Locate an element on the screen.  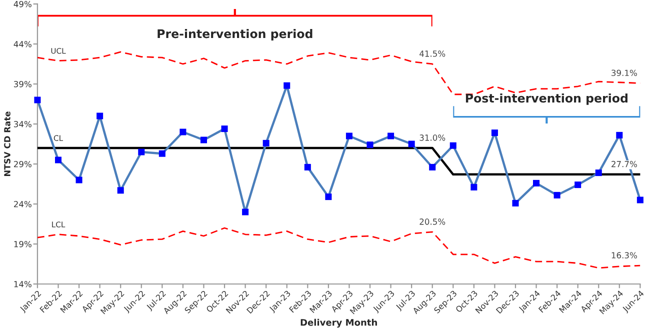
data-label: 16.3% is located at coordinates (624, 255).